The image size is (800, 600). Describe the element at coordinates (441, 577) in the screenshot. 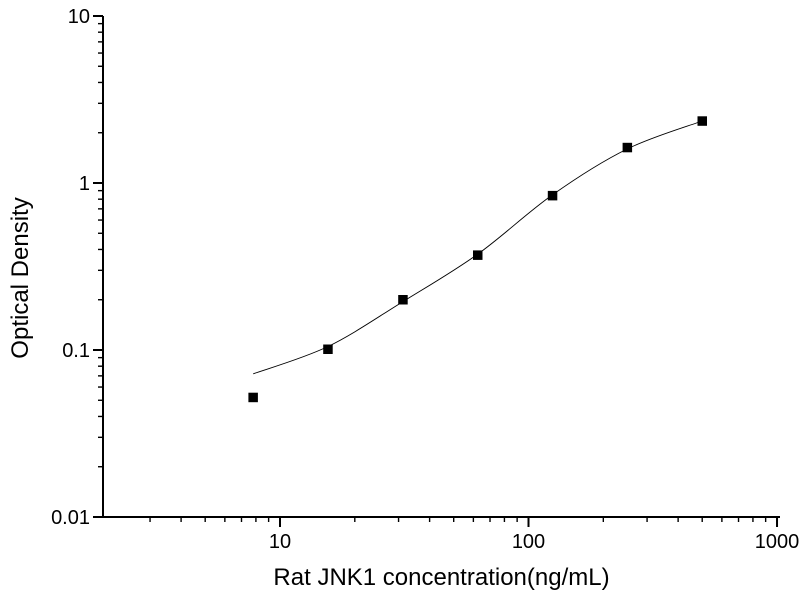

I see `x-axis-title: Rat JNK1 concentration(ng/mL)` at that location.